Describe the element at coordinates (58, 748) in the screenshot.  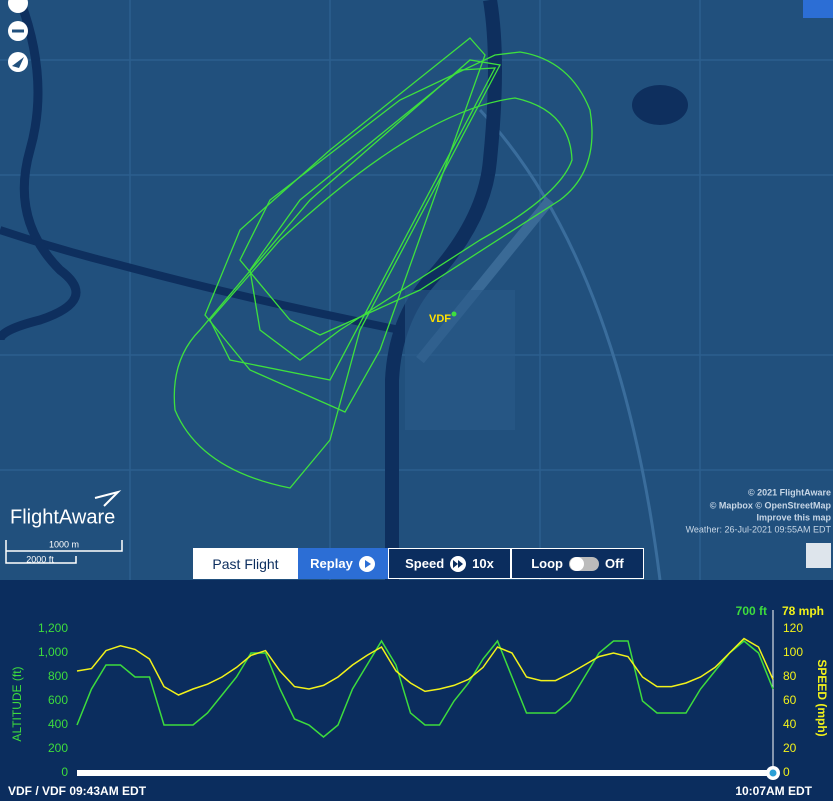
I see `y-tick-label: 200` at that location.